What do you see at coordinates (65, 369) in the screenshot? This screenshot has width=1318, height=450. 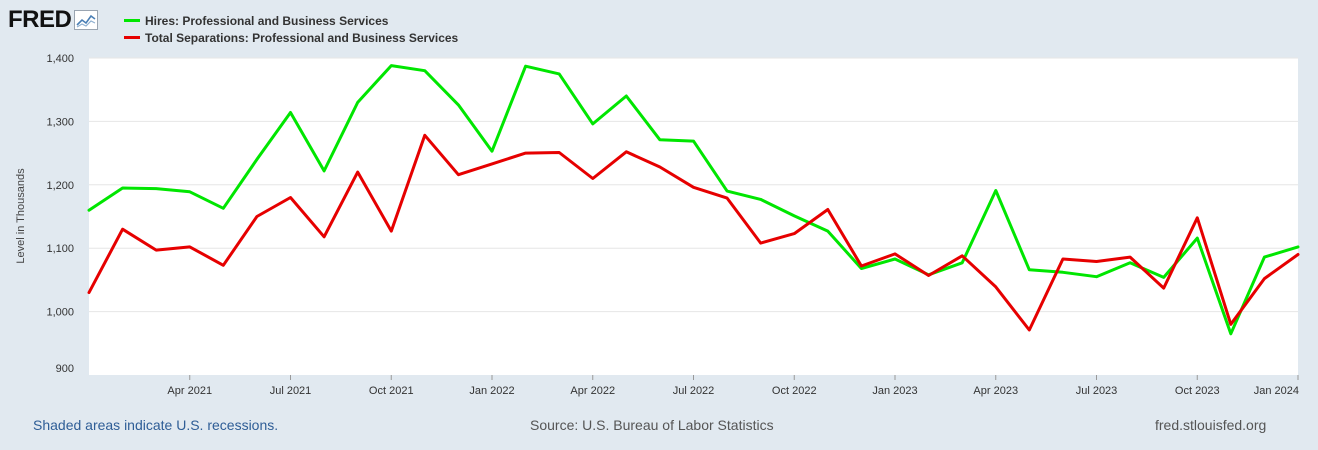 I see `y-tick-label: 900` at bounding box center [65, 369].